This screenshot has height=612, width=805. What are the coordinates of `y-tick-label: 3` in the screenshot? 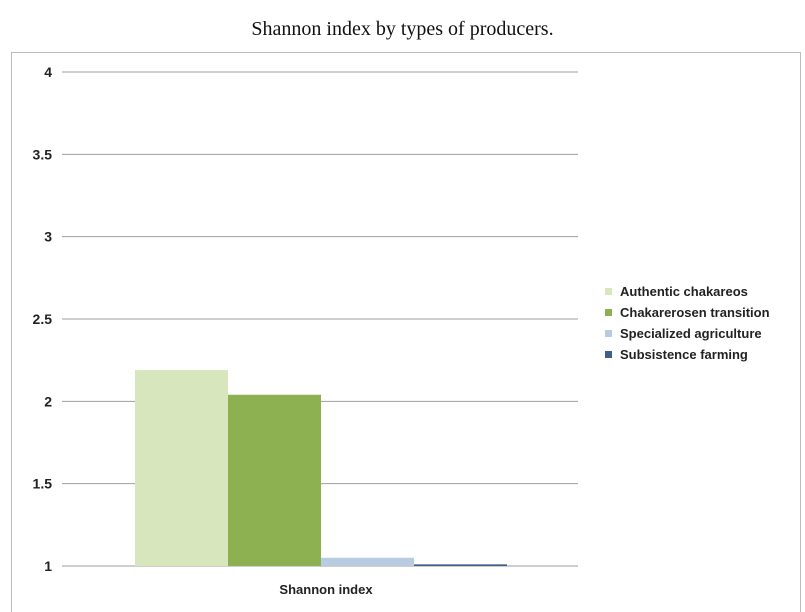 It's located at (48, 237).